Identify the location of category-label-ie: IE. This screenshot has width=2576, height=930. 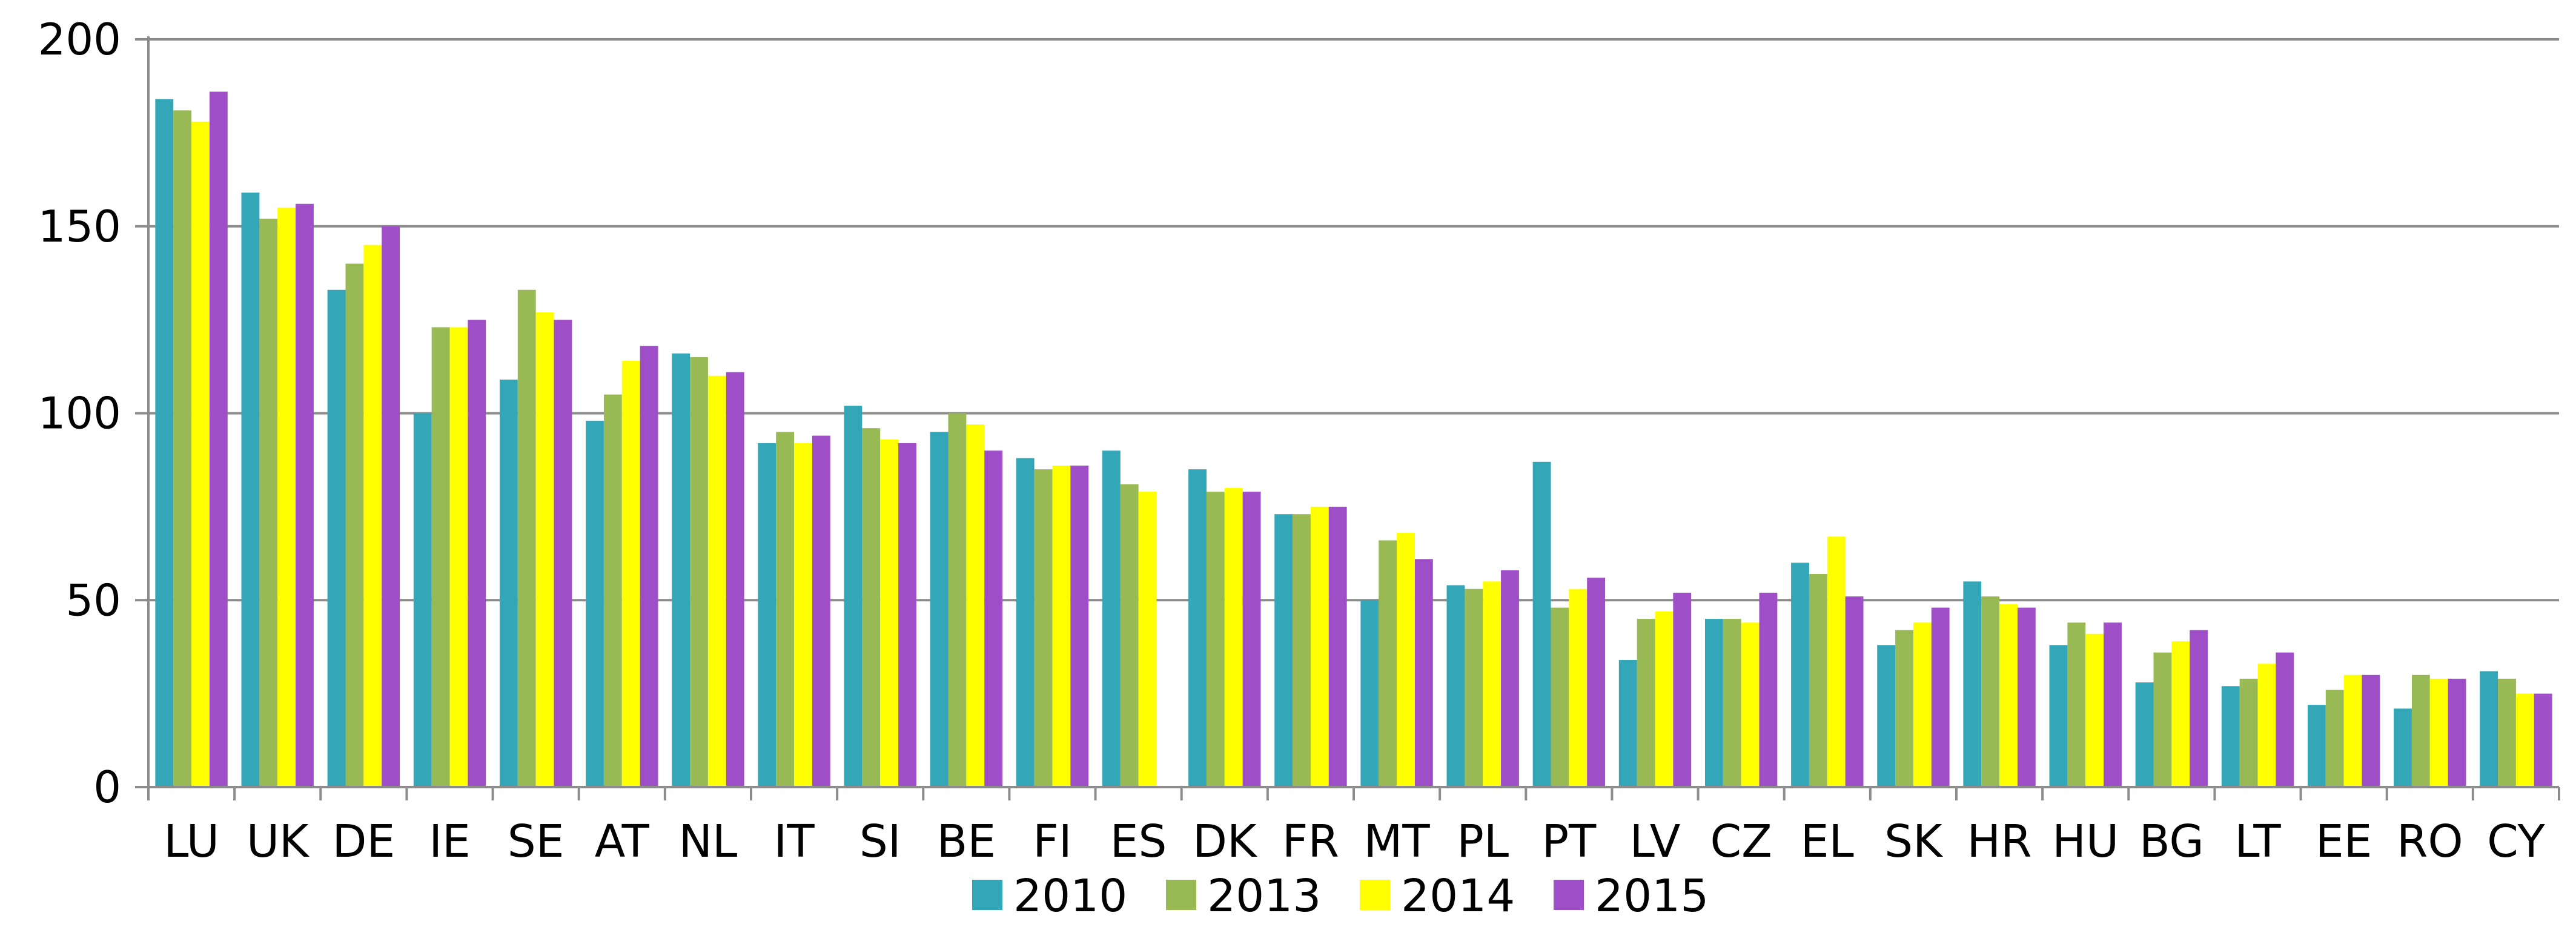
(450, 842).